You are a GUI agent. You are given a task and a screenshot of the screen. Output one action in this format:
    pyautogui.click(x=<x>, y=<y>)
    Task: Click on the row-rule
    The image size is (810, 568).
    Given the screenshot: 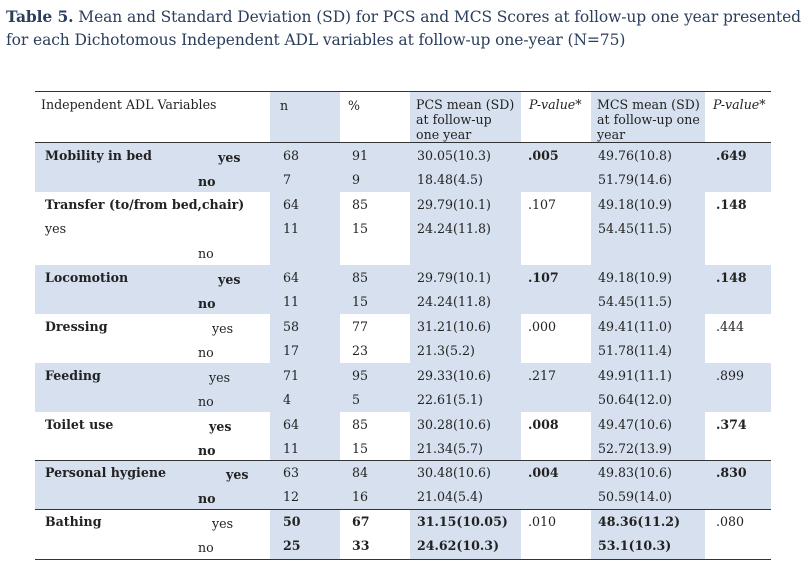 What is the action you would take?
    pyautogui.click(x=403, y=460)
    